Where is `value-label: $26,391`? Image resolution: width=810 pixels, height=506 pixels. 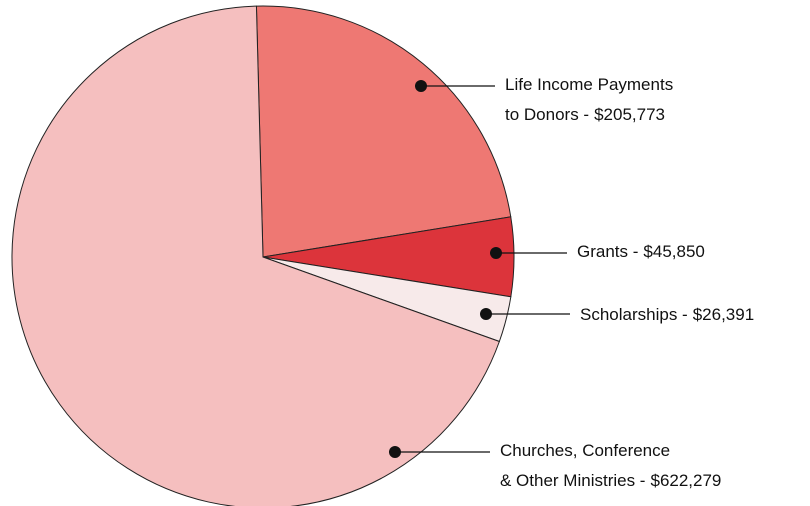
value-label: $26,391 is located at coordinates (723, 314).